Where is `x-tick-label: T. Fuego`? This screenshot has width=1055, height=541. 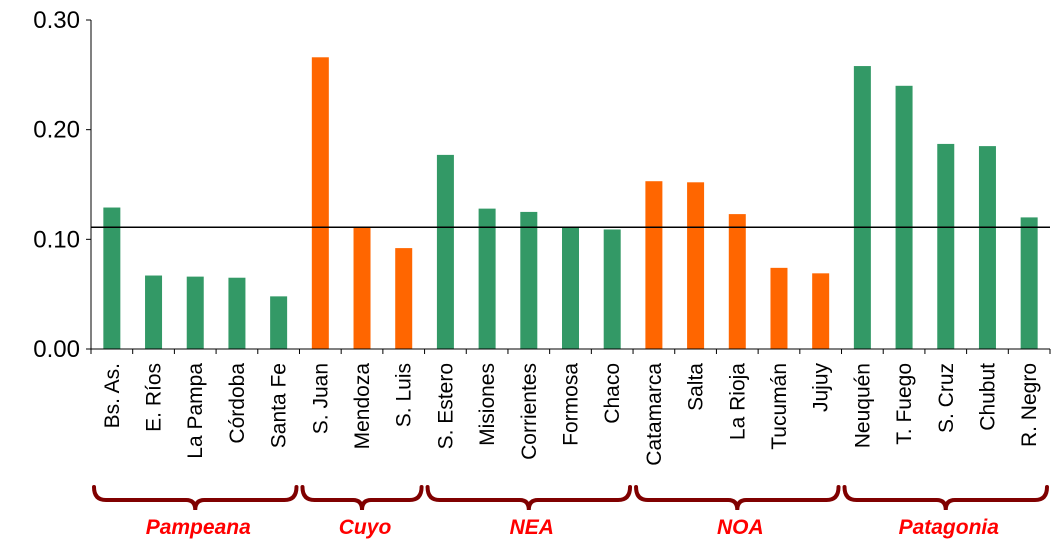
x-tick-label: T. Fuego is located at coordinates (904, 404).